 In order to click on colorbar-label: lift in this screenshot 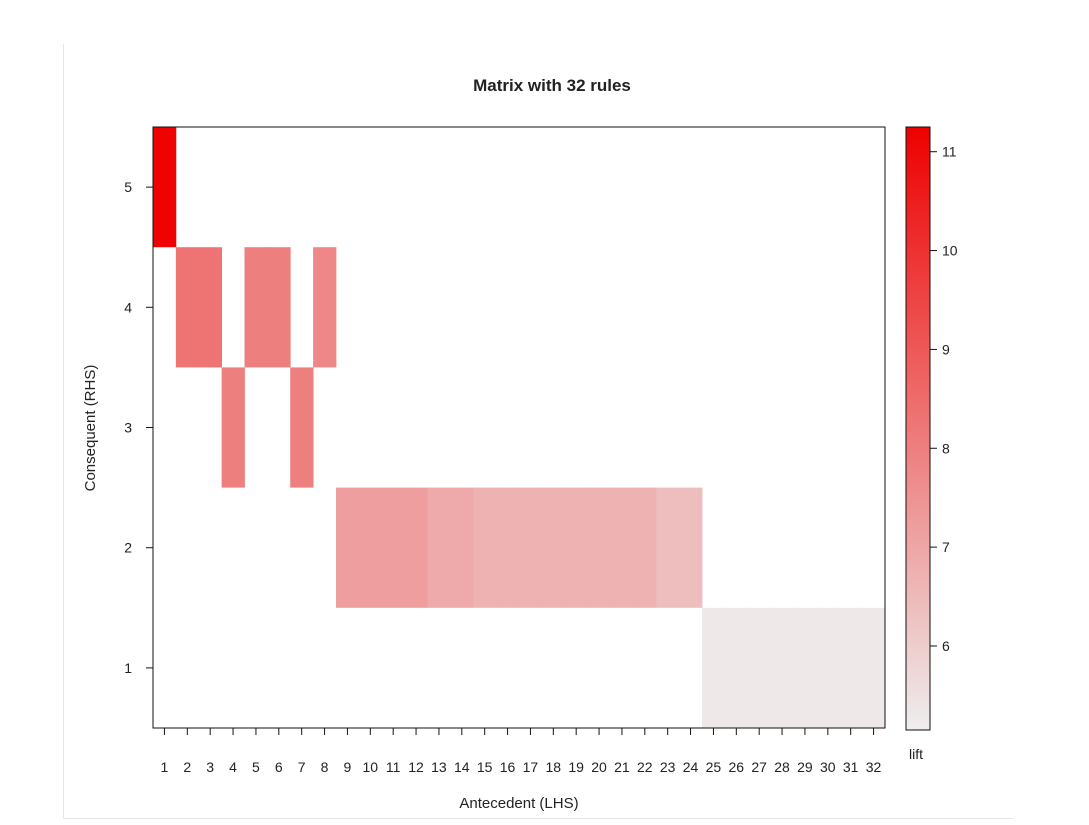, I will do `click(916, 754)`.